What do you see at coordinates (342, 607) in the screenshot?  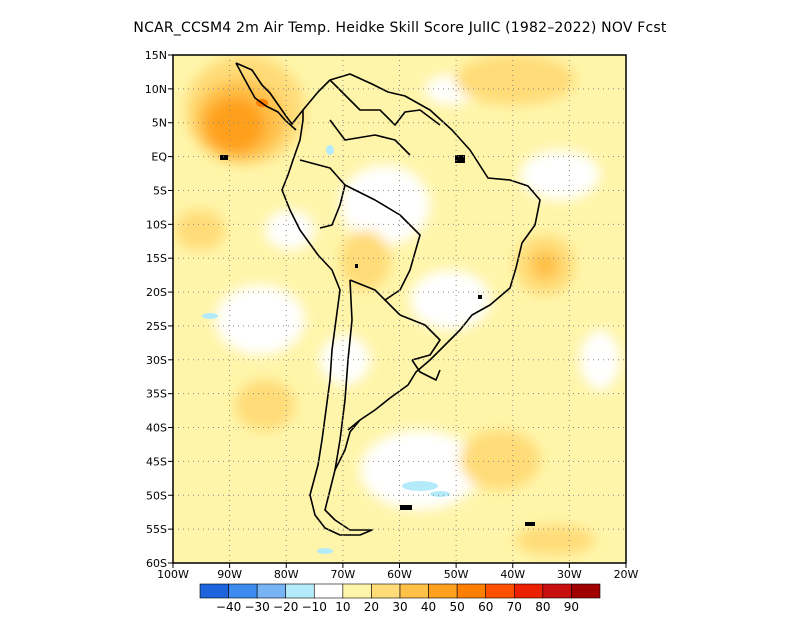 I see `colorbar-label: 10` at bounding box center [342, 607].